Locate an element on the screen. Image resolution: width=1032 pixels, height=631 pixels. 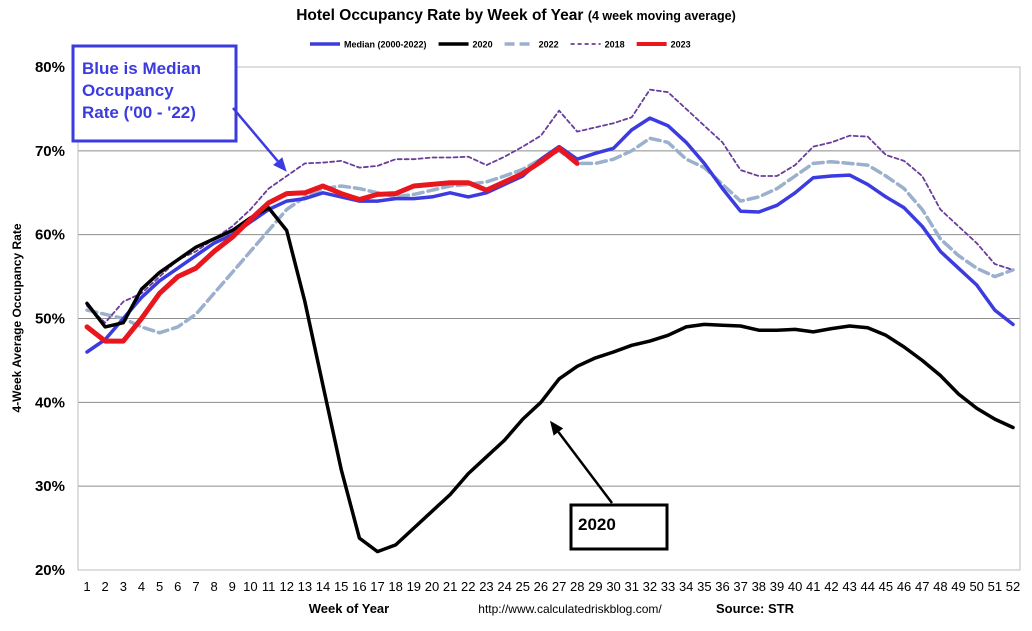
y-tick-label: 80% is located at coordinates (50, 67).